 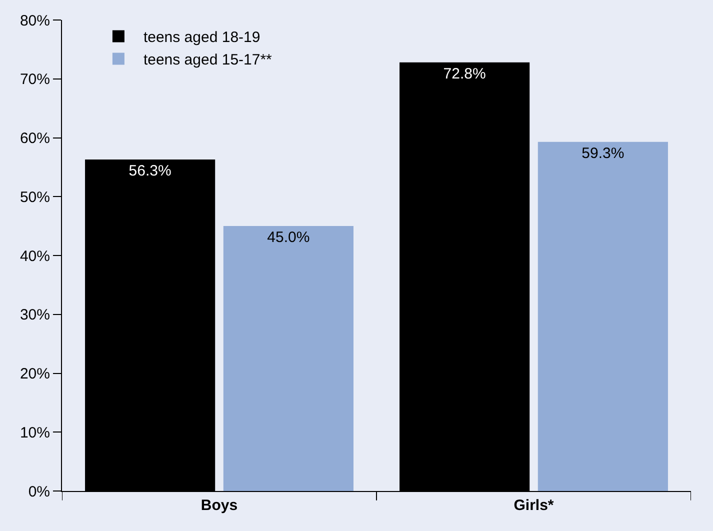 I want to click on y-tick-label: 70%, so click(x=35, y=79).